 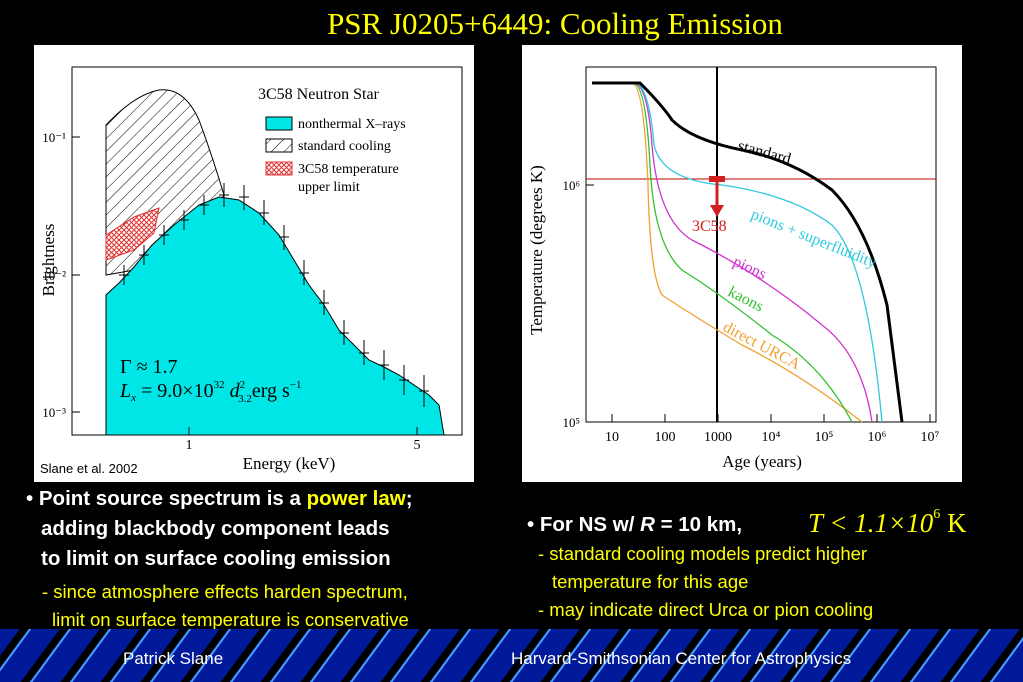 What do you see at coordinates (930, 437) in the screenshot?
I see `x-tick-label: 10⁷` at bounding box center [930, 437].